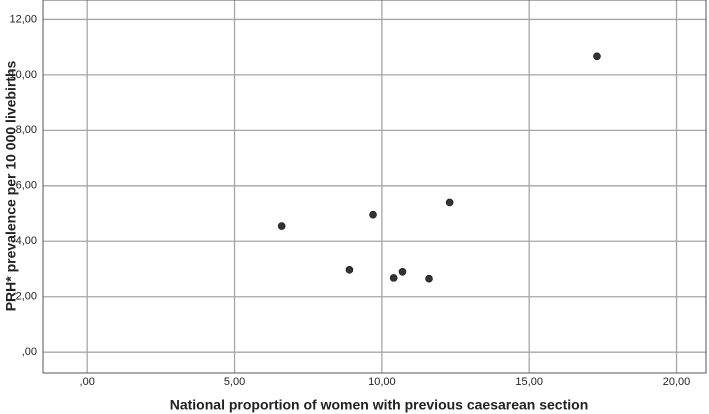  I want to click on x-tick-label: 10,00, so click(382, 382).